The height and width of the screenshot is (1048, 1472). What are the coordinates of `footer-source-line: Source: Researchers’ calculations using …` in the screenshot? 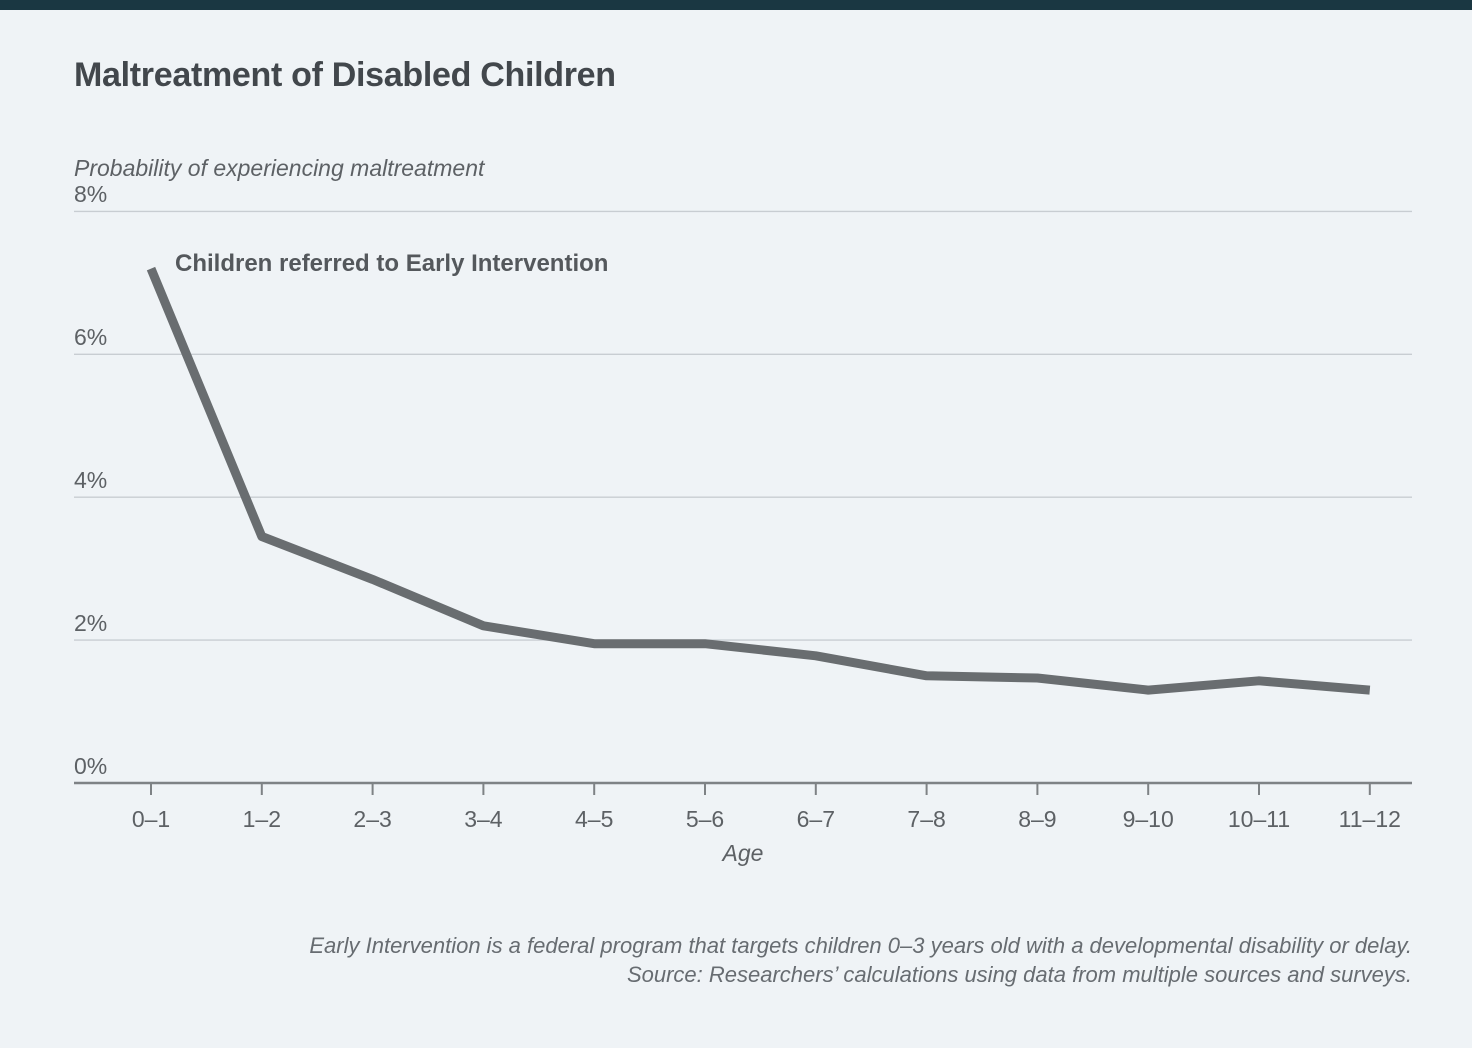 It's located at (1019, 974).